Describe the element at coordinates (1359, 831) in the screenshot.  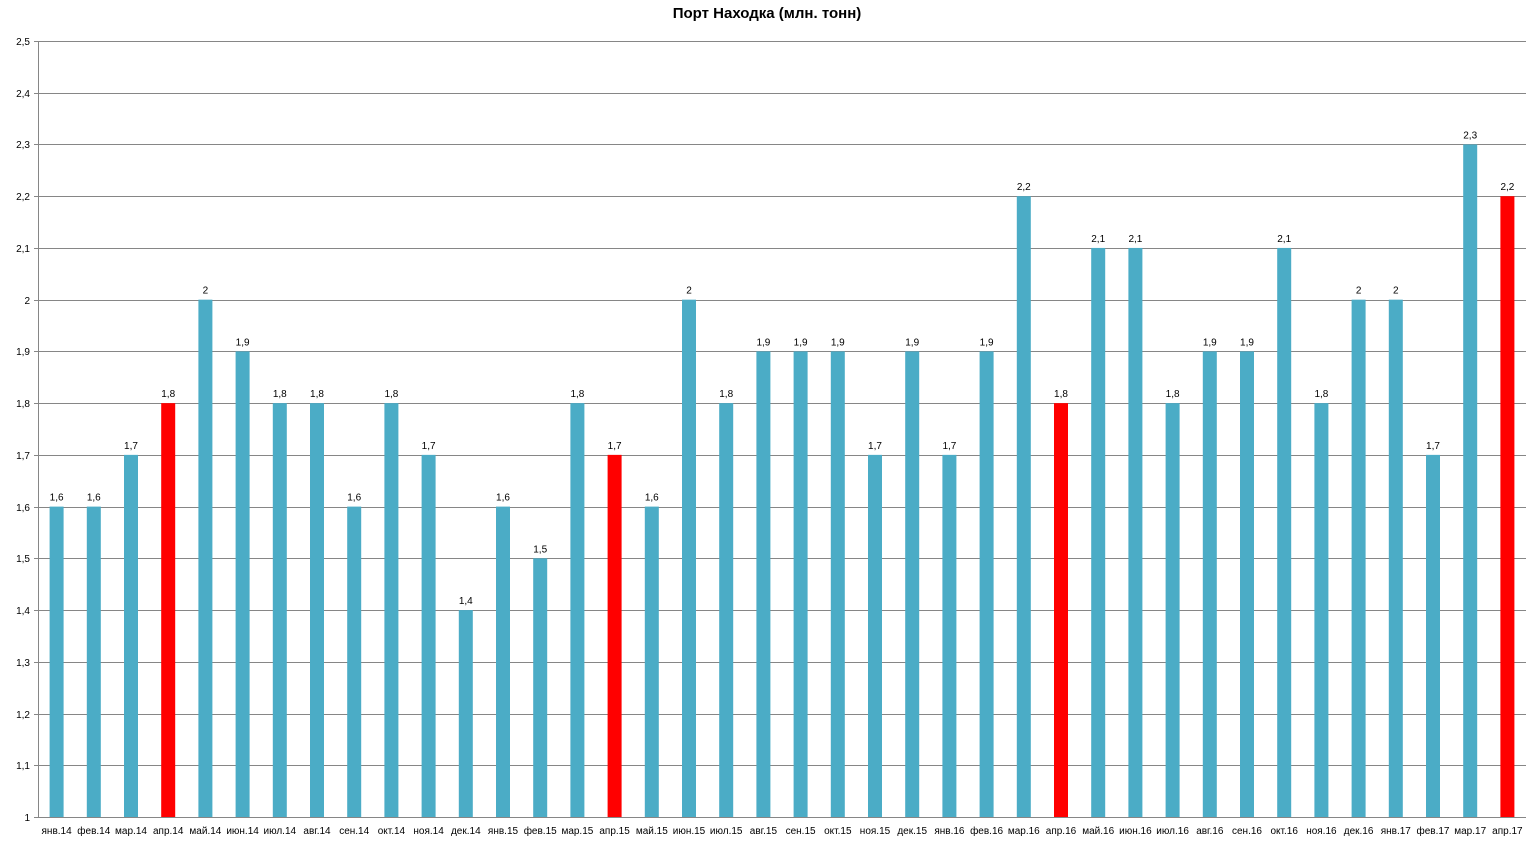
I see `x-tick-label: дек.16` at that location.